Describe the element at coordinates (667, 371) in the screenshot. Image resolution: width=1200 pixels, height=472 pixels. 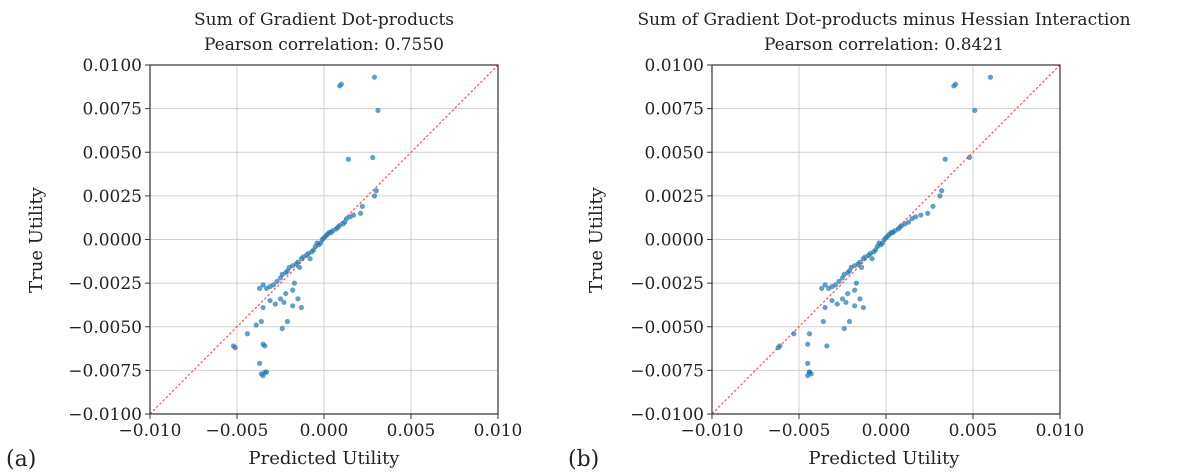
I see `y-tick-label: −0.0075` at that location.